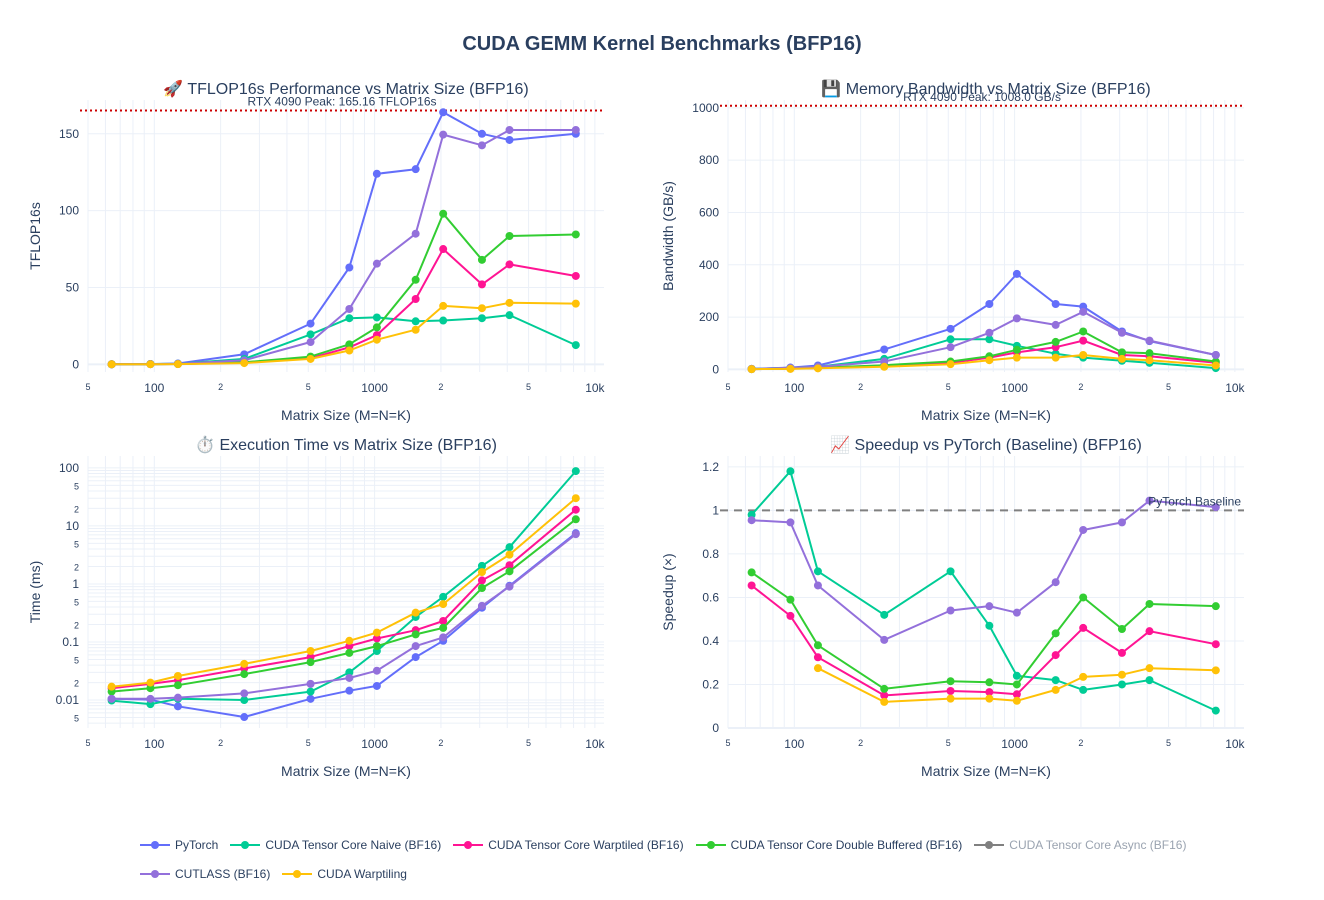 The width and height of the screenshot is (1324, 900). What do you see at coordinates (205, 874) in the screenshot?
I see `legend-item-cutlass-bf16: CUTLASS (BF16)` at bounding box center [205, 874].